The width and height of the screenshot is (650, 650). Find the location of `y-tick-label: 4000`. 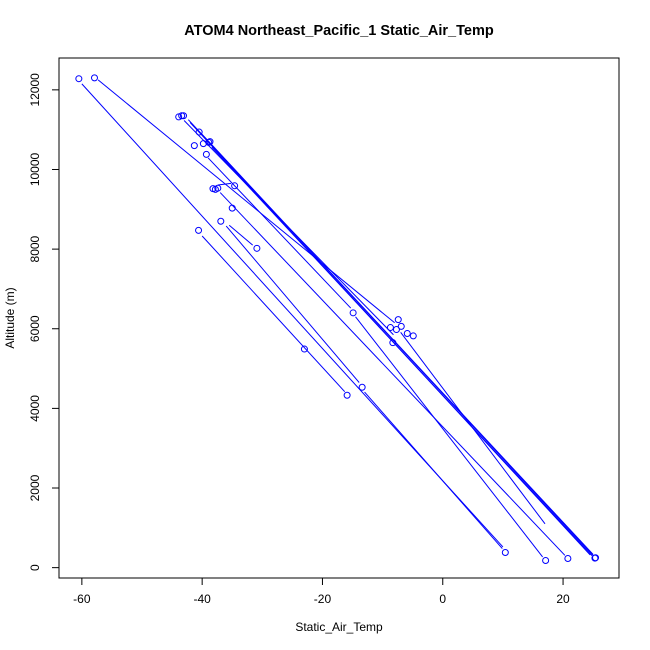

y-tick-label: 4000 is located at coordinates (35, 408).